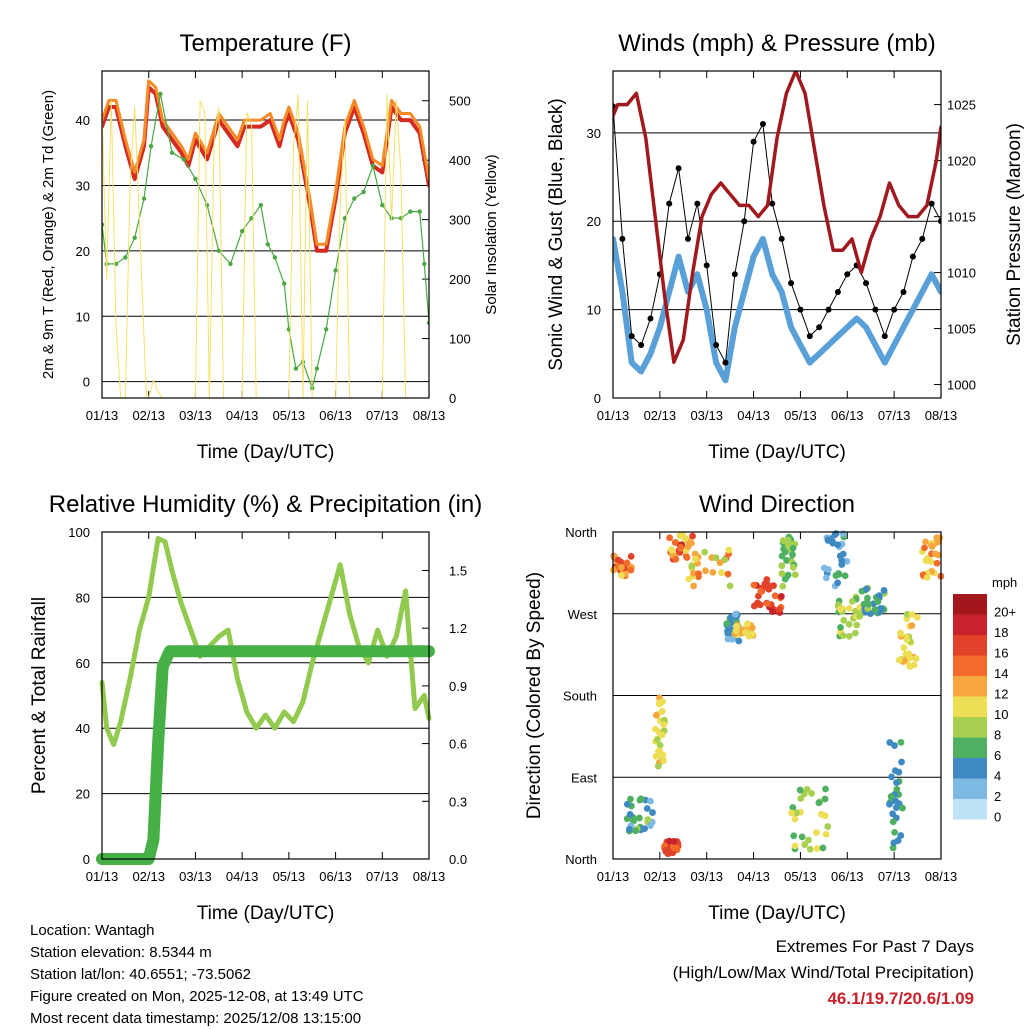 The image size is (1024, 1030). What do you see at coordinates (594, 310) in the screenshot?
I see `y-tick-label: 10` at bounding box center [594, 310].